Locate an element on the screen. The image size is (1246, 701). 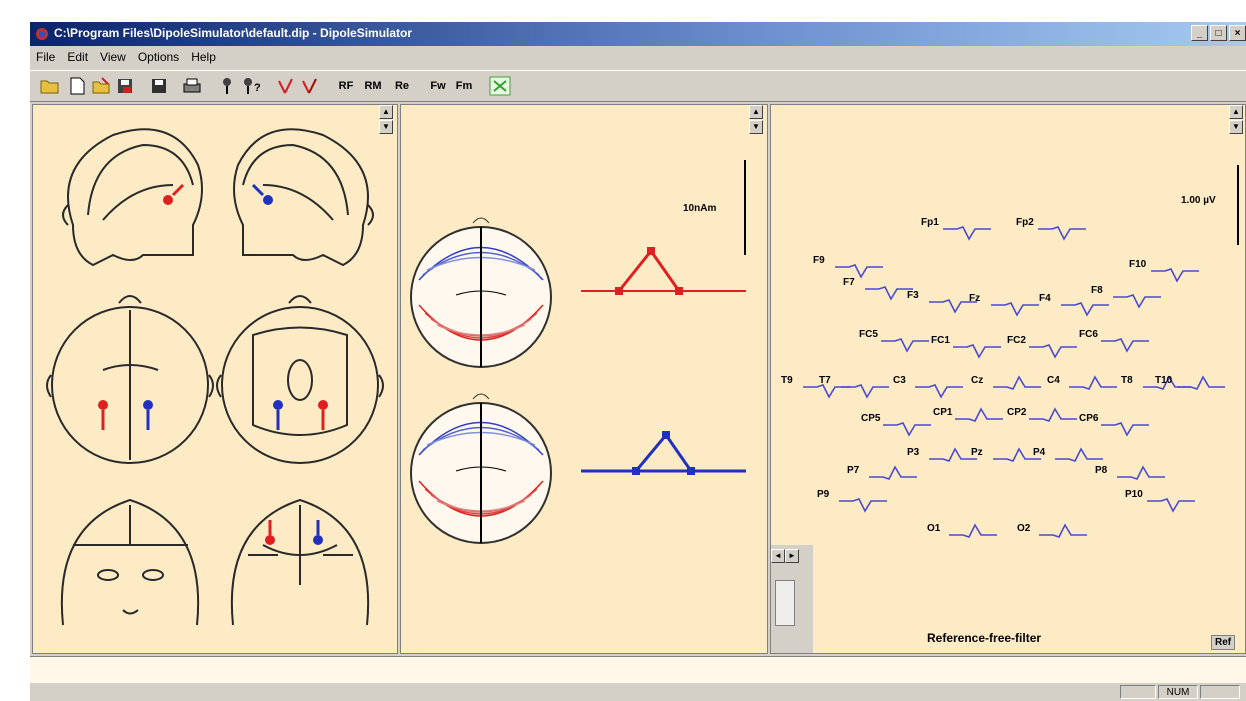
print-icon is located at coordinates (192, 86).